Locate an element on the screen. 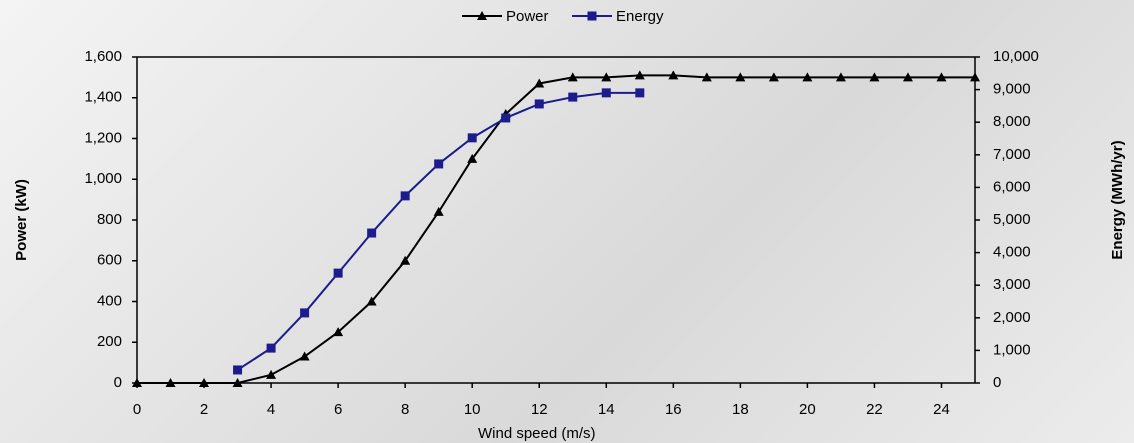  y2-tick-label: 7,000 is located at coordinates (1012, 154).